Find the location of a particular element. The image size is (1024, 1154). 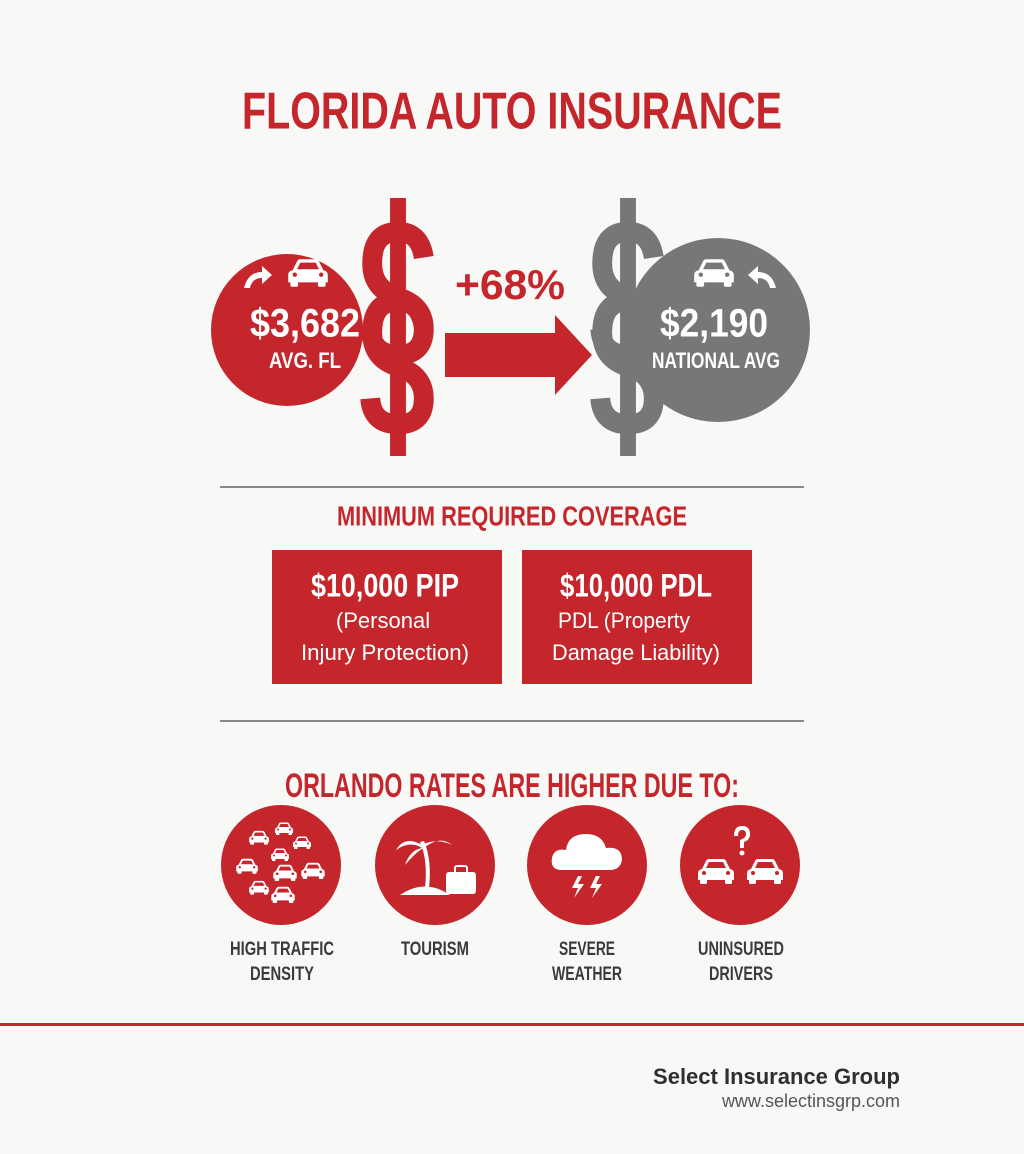

national-label: NATIONAL AVG is located at coordinates (716, 360).